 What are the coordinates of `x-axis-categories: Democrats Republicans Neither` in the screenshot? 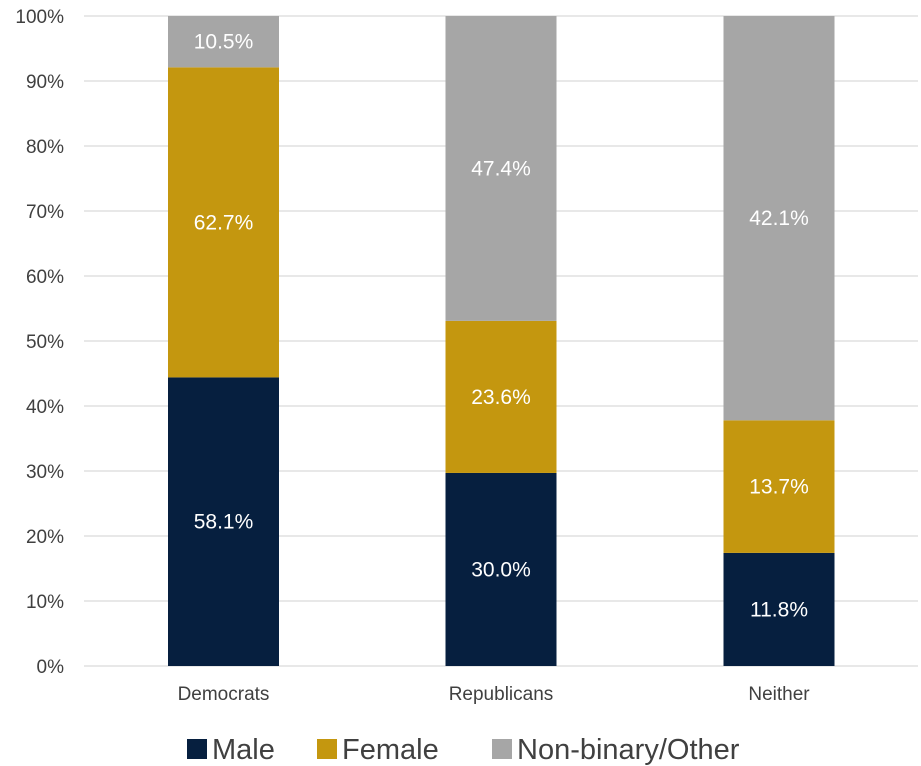 It's located at (494, 694).